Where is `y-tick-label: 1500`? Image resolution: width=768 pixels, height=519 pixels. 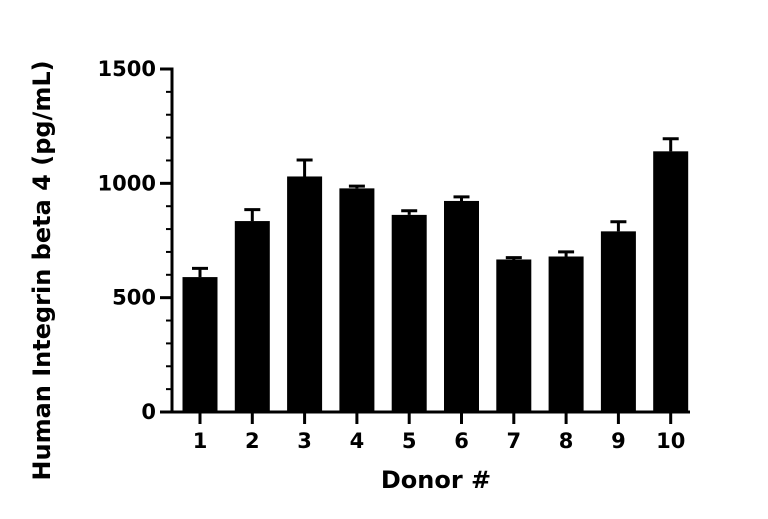 y-tick-label: 1500 is located at coordinates (127, 69).